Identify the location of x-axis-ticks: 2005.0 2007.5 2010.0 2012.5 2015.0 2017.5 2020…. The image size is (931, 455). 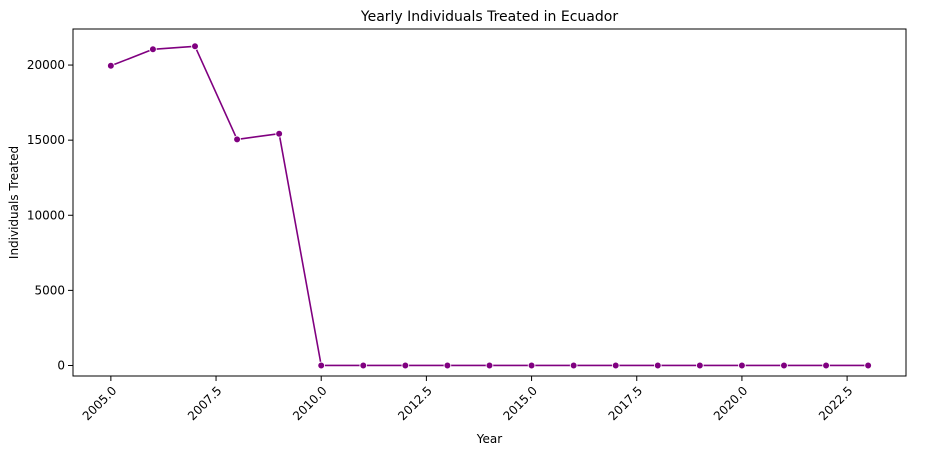
(468, 399).